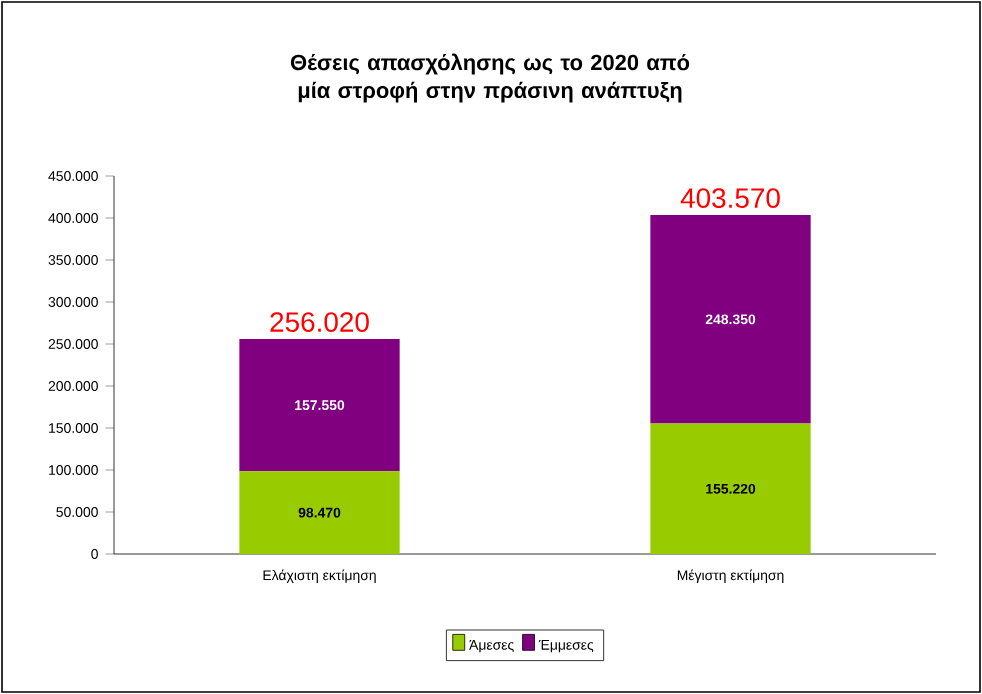  What do you see at coordinates (730, 198) in the screenshot?
I see `total-label: 403.570` at bounding box center [730, 198].